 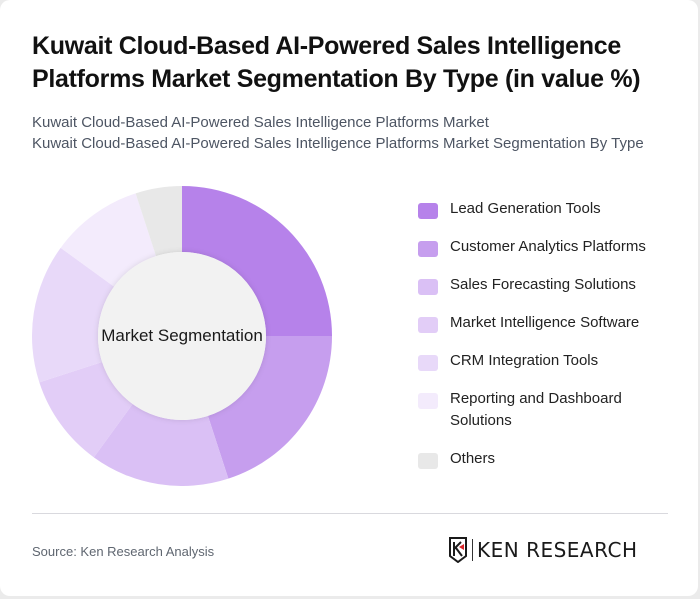 I want to click on legend-label: Sales Forecasting Solutions, so click(x=543, y=284).